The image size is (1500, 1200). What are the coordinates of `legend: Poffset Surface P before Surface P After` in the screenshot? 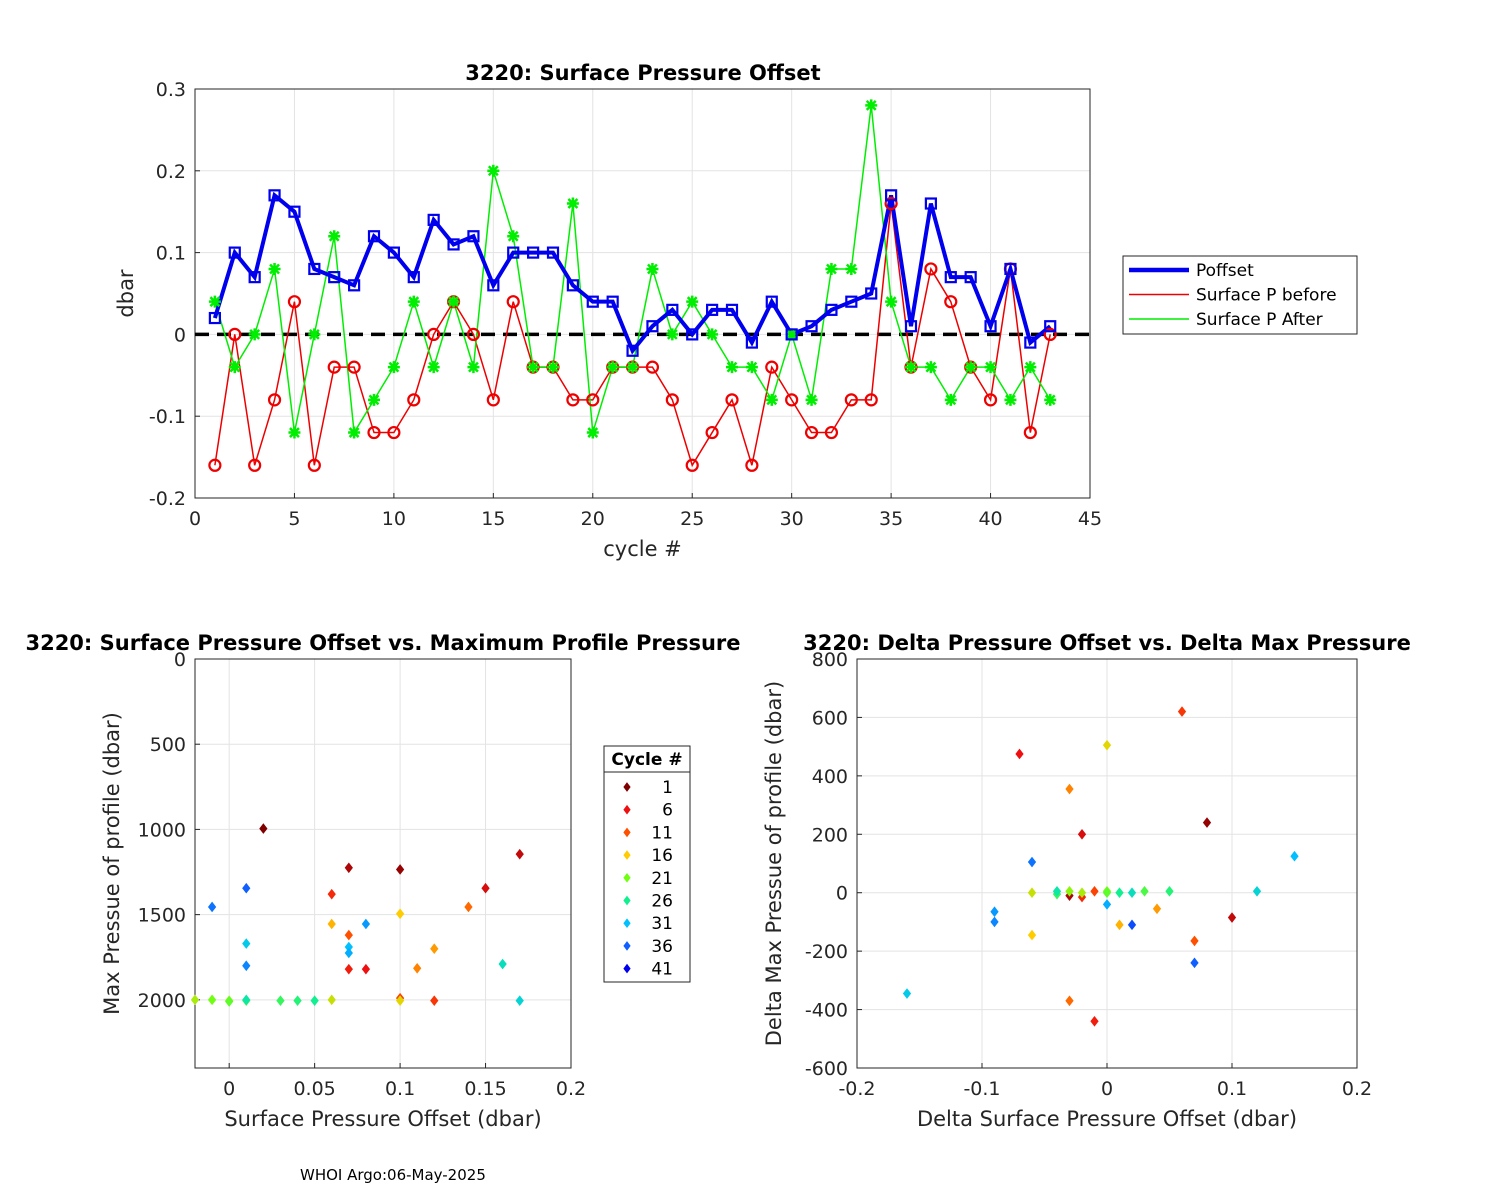 It's located at (1240, 295).